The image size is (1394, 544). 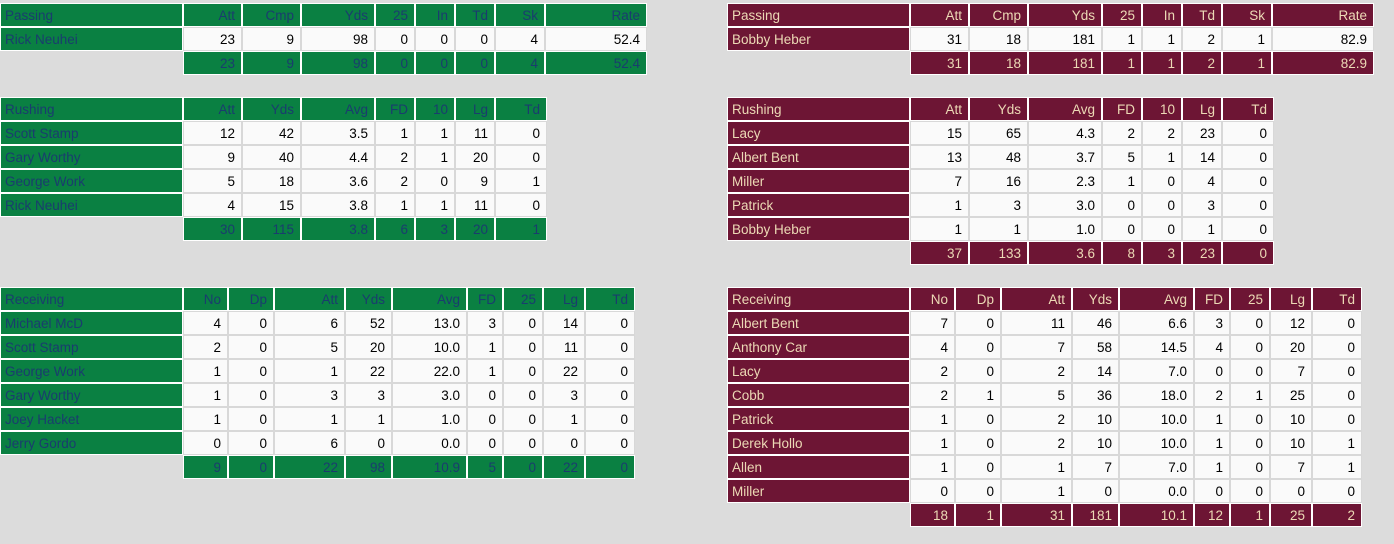 I want to click on stat-cell: 4.4, so click(x=338, y=157).